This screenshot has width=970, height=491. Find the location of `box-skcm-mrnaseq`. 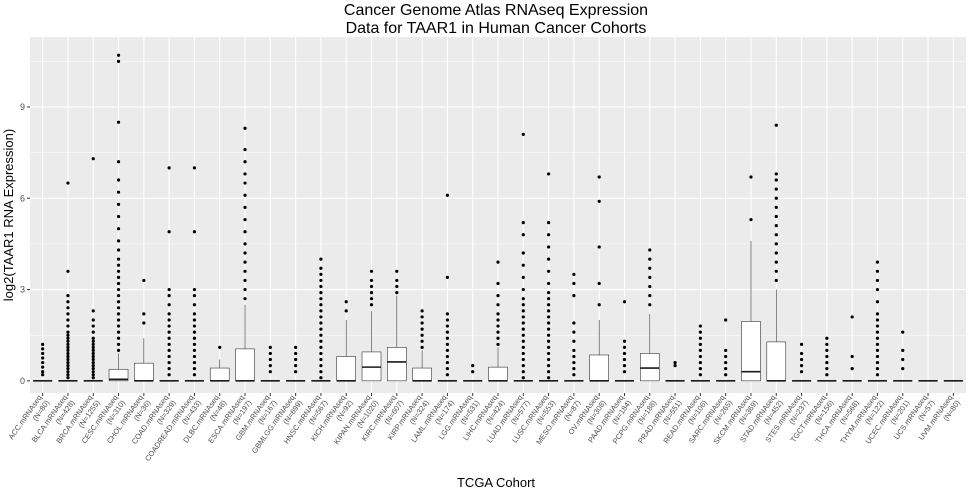

box-skcm-mrnaseq is located at coordinates (751, 278).